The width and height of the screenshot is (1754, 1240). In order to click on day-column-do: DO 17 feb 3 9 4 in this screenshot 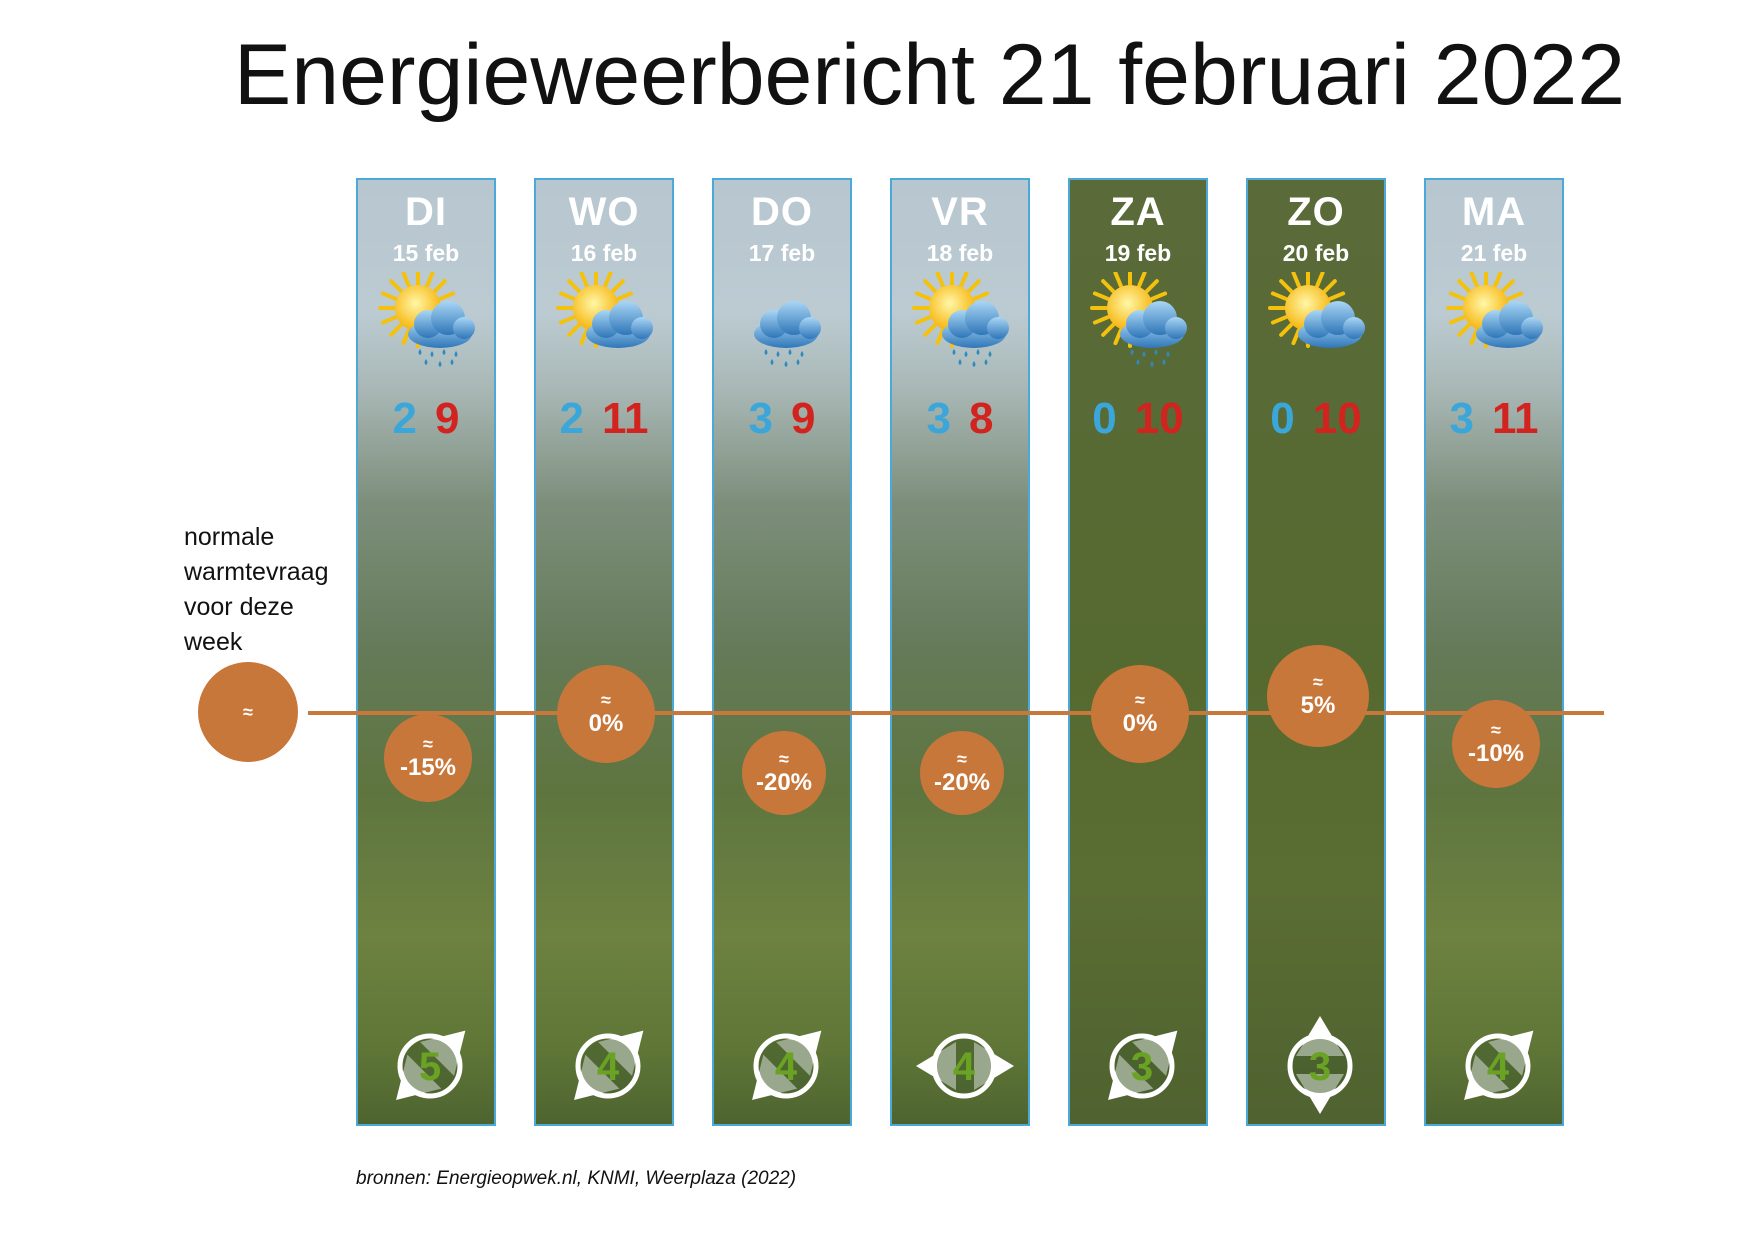, I will do `click(782, 652)`.